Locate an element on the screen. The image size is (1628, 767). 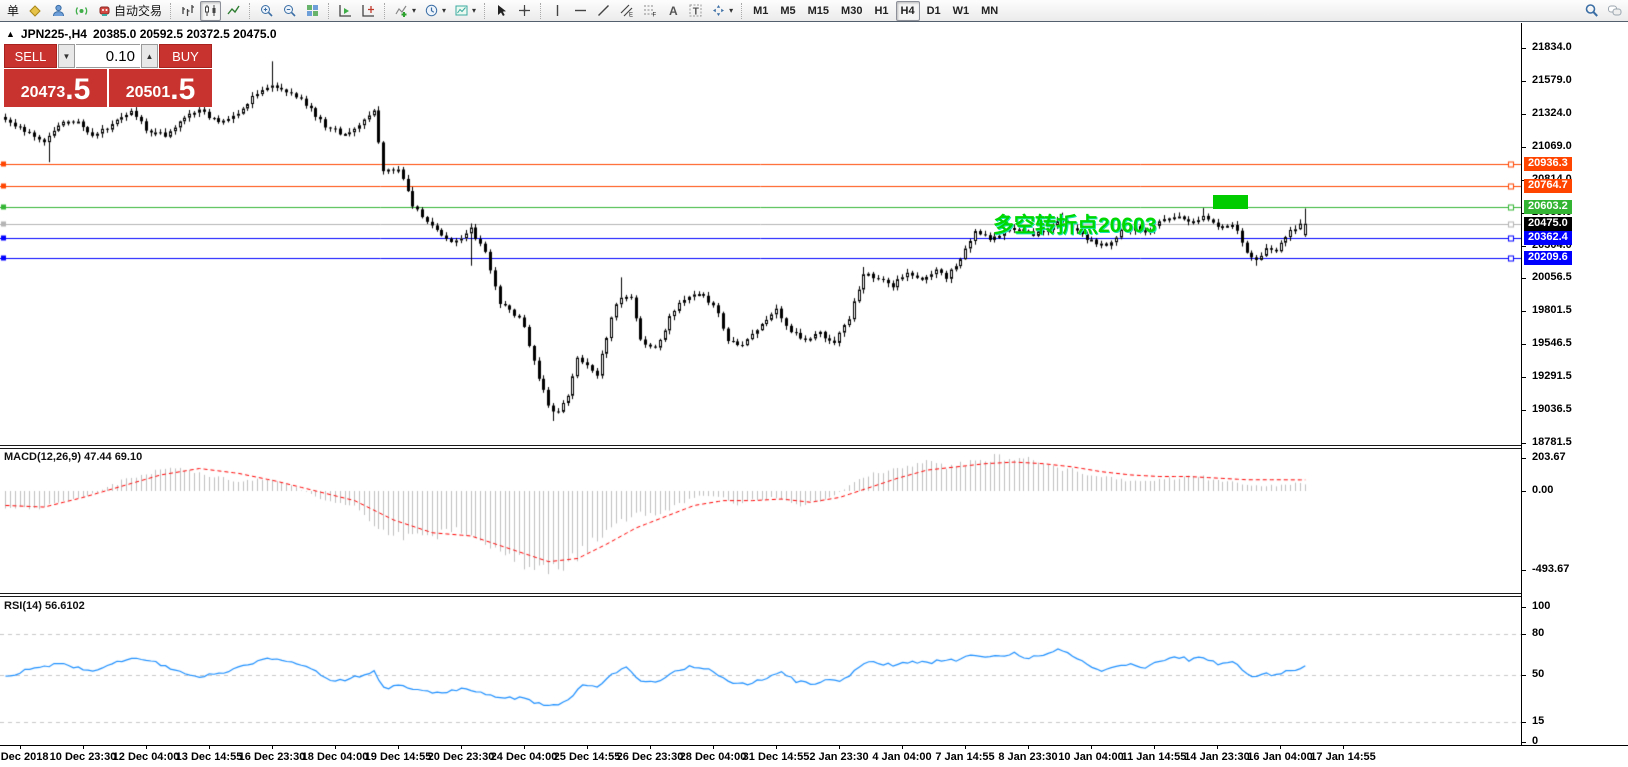
svg-text: A is located at coordinates (673, 11).